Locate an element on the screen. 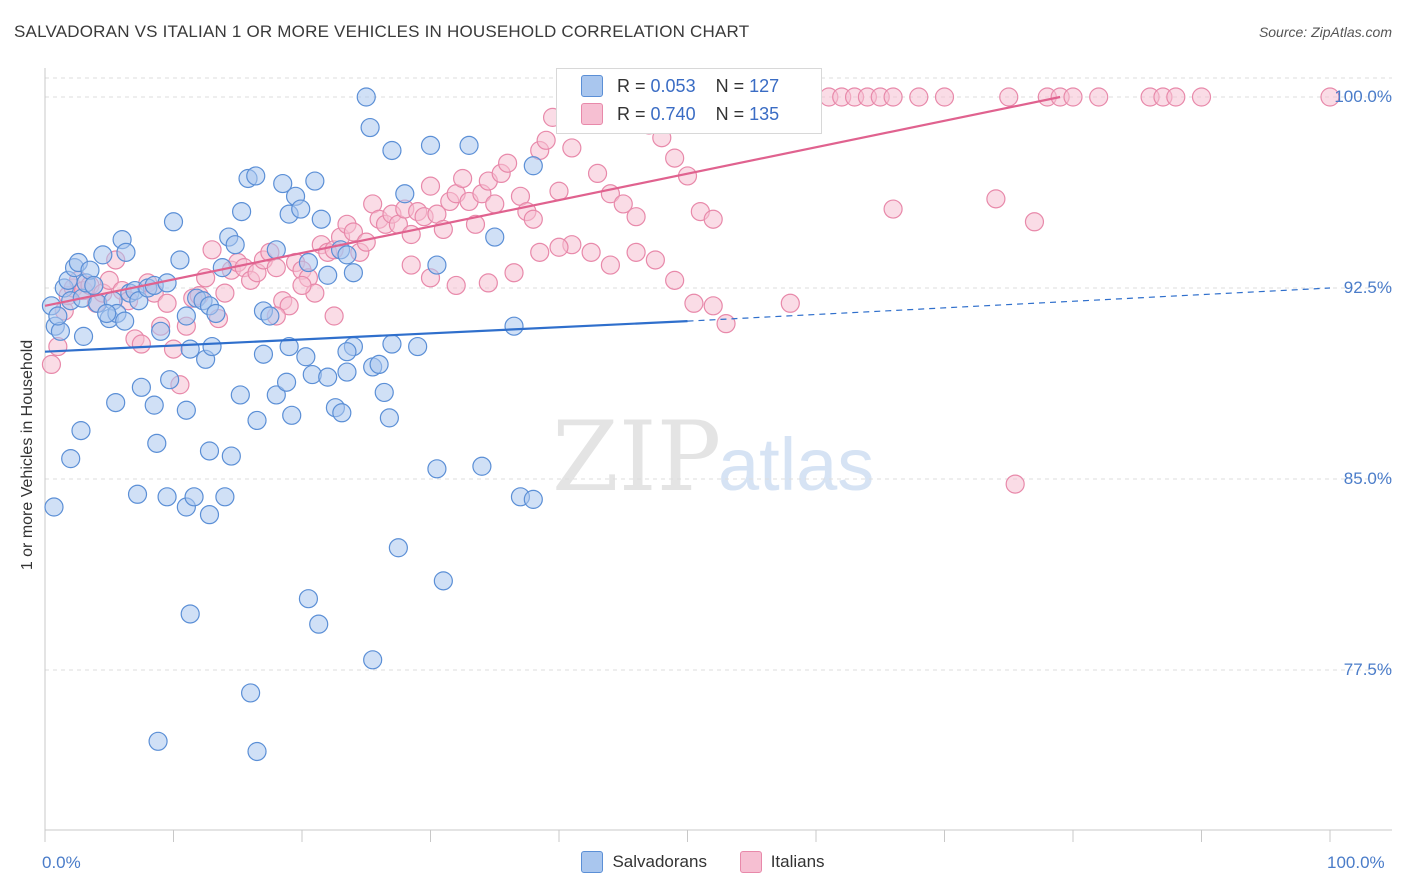  legend-row-salvadorans: R = 0.053 N = 127 is located at coordinates (680, 86).